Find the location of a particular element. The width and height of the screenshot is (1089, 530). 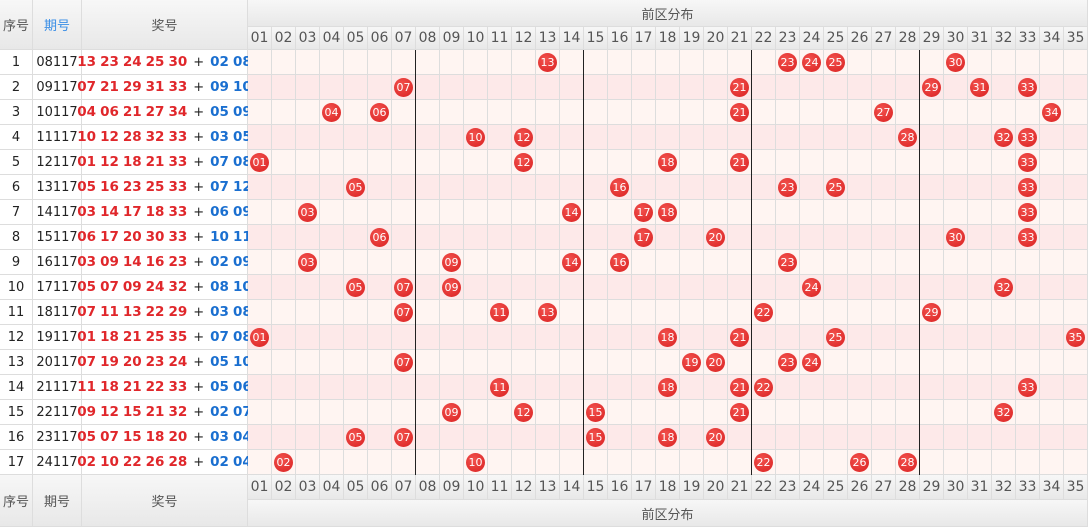

column-number: 17 is located at coordinates (644, 38).